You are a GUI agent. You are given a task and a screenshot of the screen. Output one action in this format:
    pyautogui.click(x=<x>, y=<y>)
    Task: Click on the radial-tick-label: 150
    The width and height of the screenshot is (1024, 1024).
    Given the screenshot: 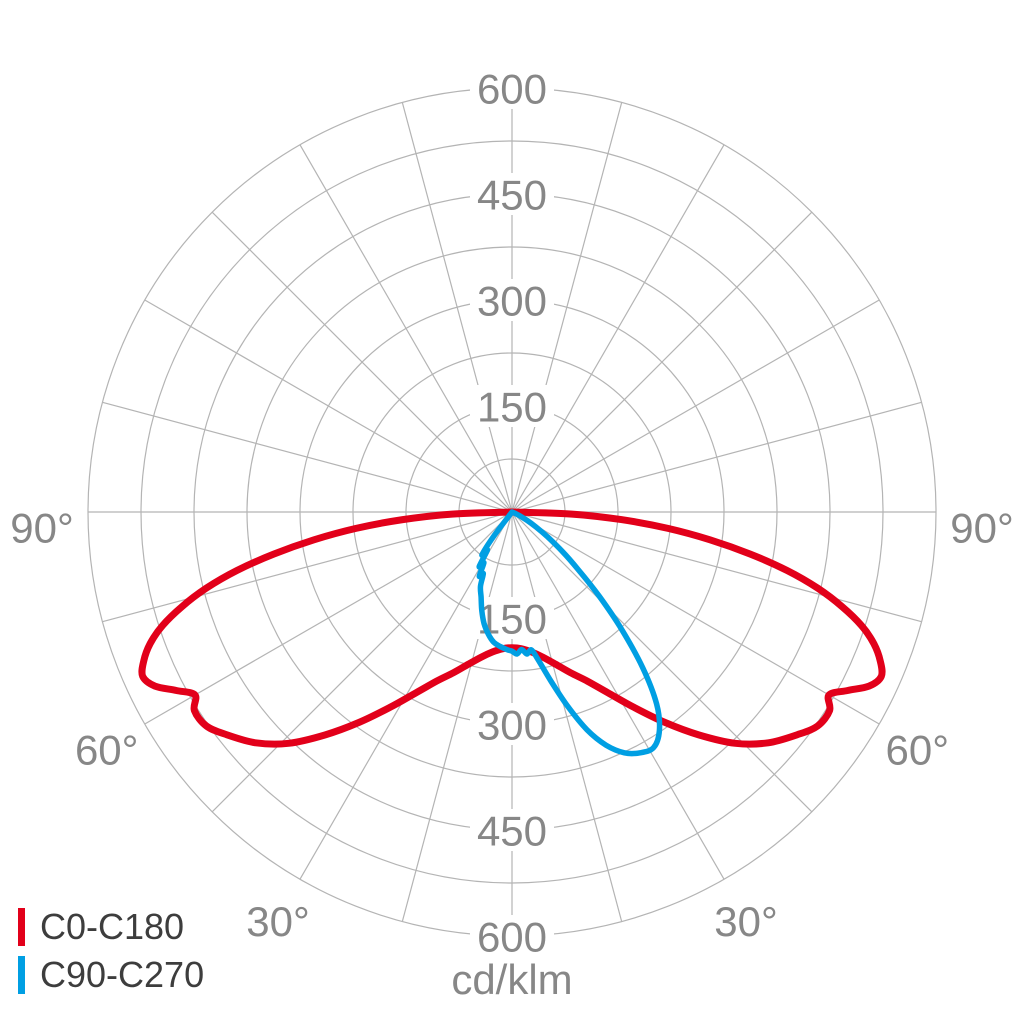 What is the action you would take?
    pyautogui.click(x=512, y=407)
    